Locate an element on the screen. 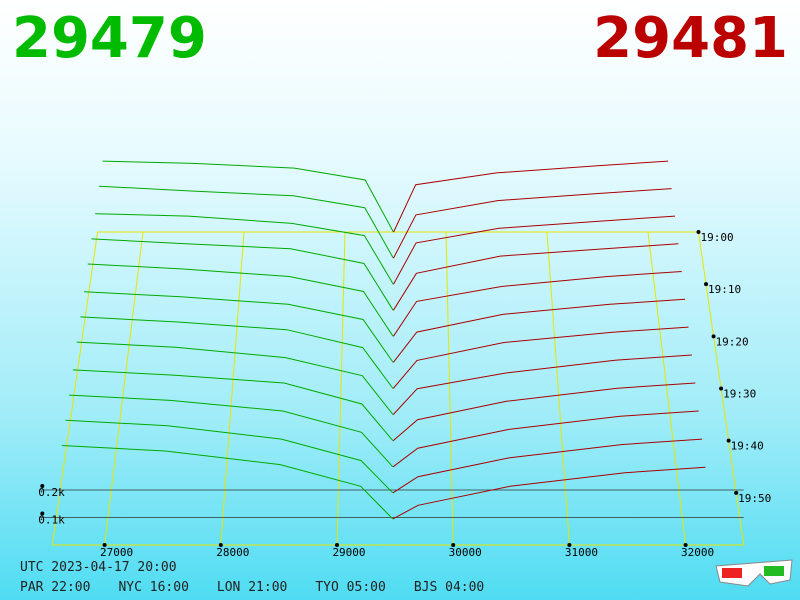  time-tick-label: 19:20 is located at coordinates (732, 341).